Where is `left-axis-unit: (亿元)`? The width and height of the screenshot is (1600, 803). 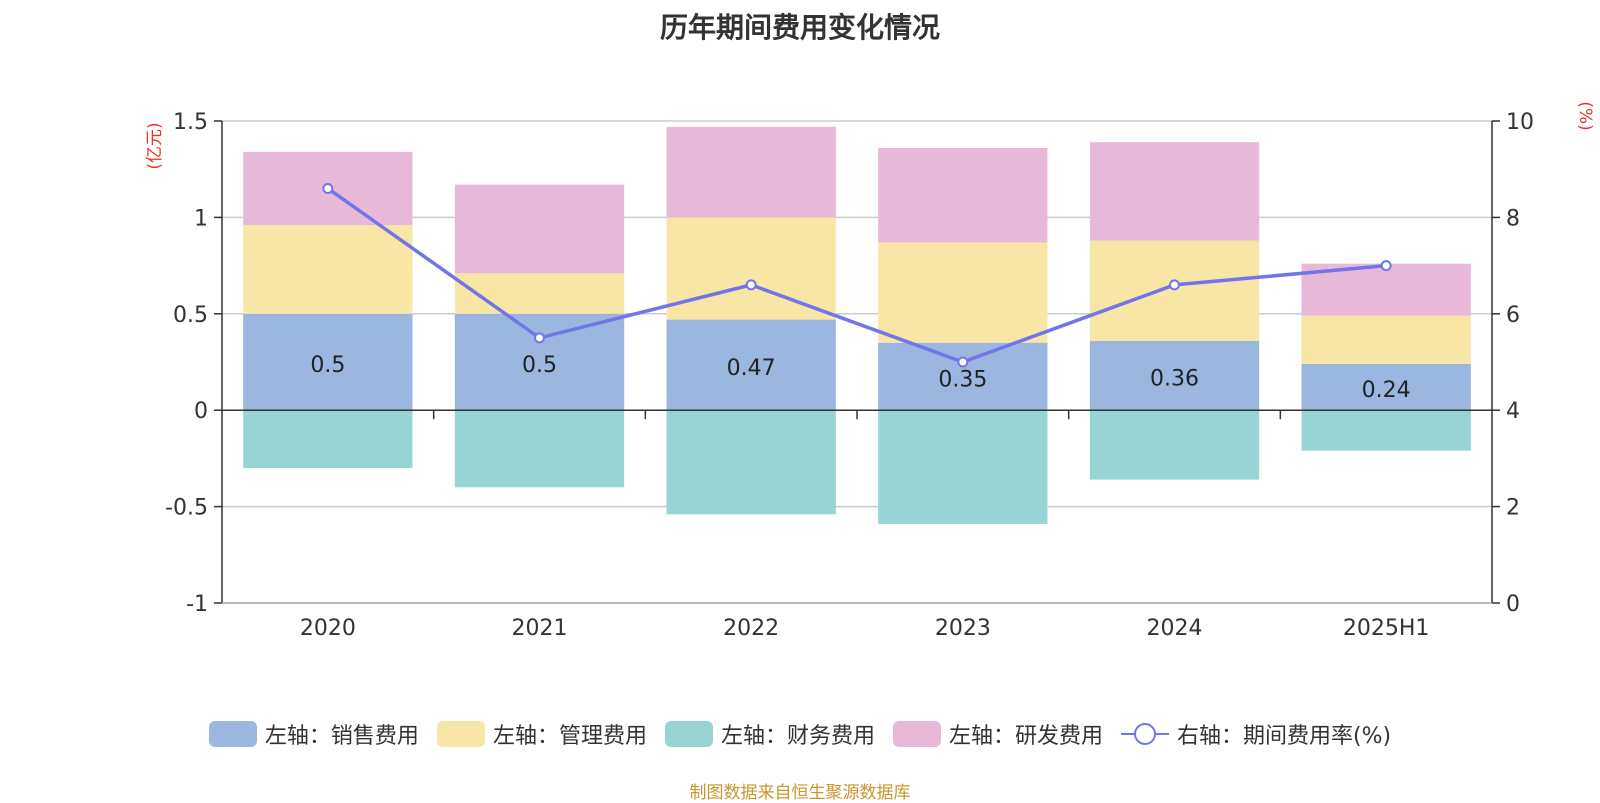 left-axis-unit: (亿元) is located at coordinates (155, 145).